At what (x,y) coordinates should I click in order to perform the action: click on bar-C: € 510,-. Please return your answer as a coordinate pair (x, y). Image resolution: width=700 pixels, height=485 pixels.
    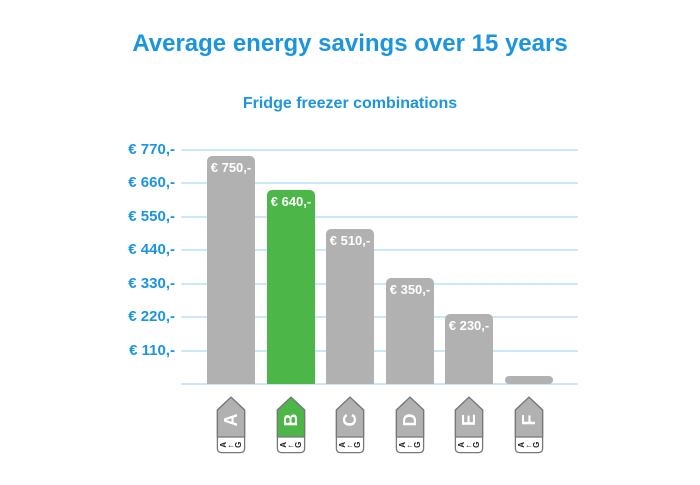
    Looking at the image, I should click on (350, 306).